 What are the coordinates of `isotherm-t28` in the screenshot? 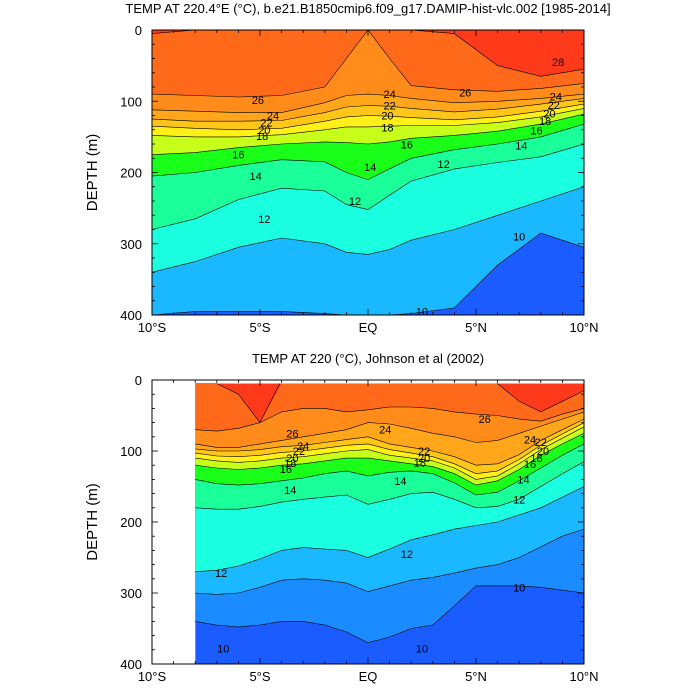 It's located at (368, 53).